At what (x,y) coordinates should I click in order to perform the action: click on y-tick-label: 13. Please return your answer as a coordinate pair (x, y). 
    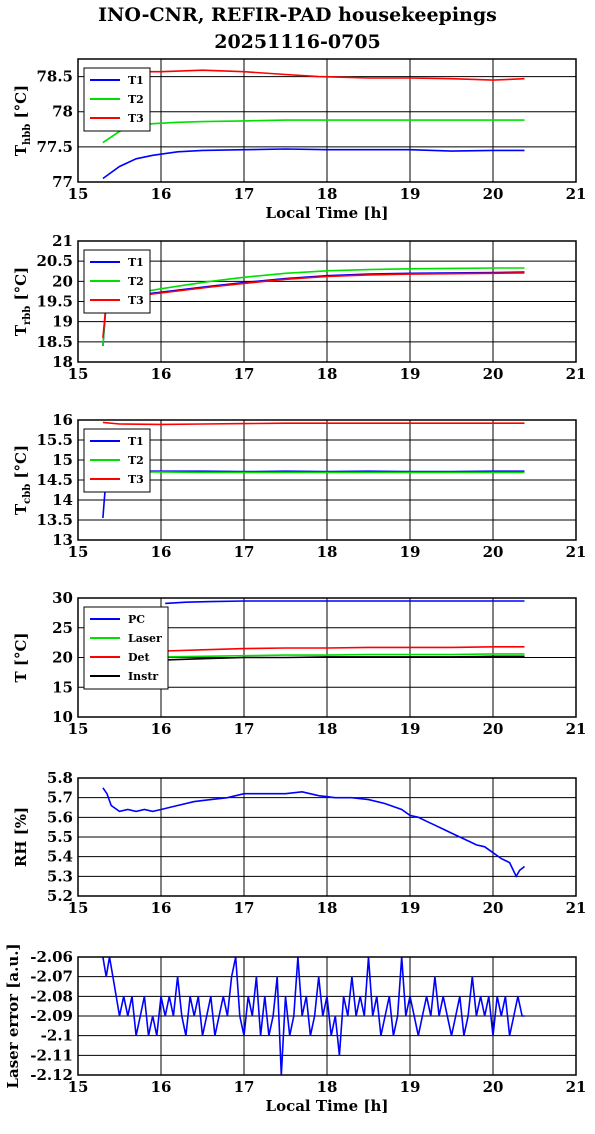
    Looking at the image, I should click on (62, 540).